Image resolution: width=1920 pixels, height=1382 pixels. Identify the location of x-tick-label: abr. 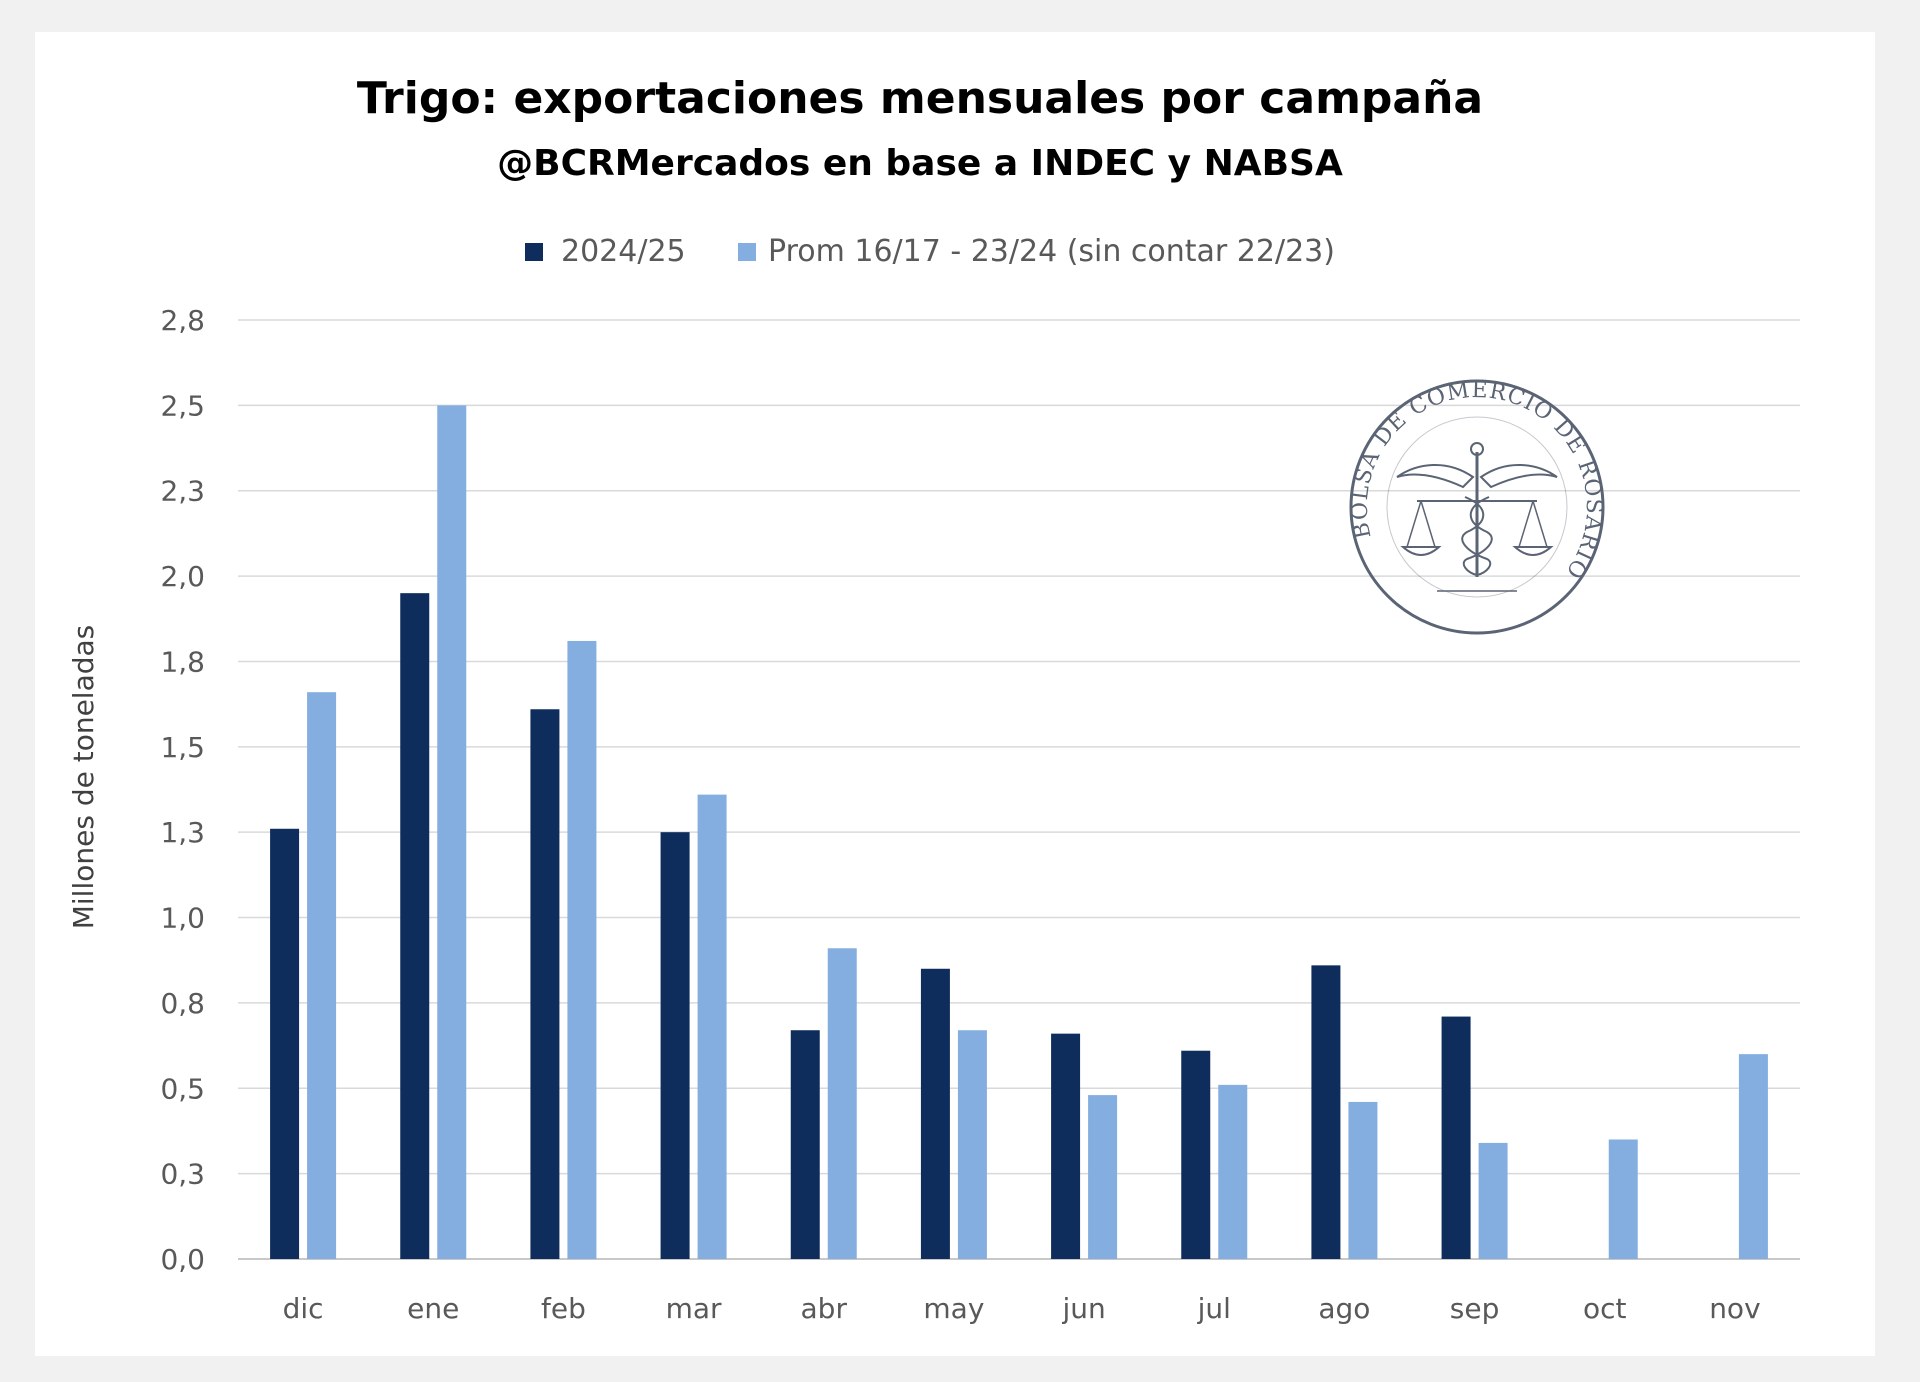
(824, 1308).